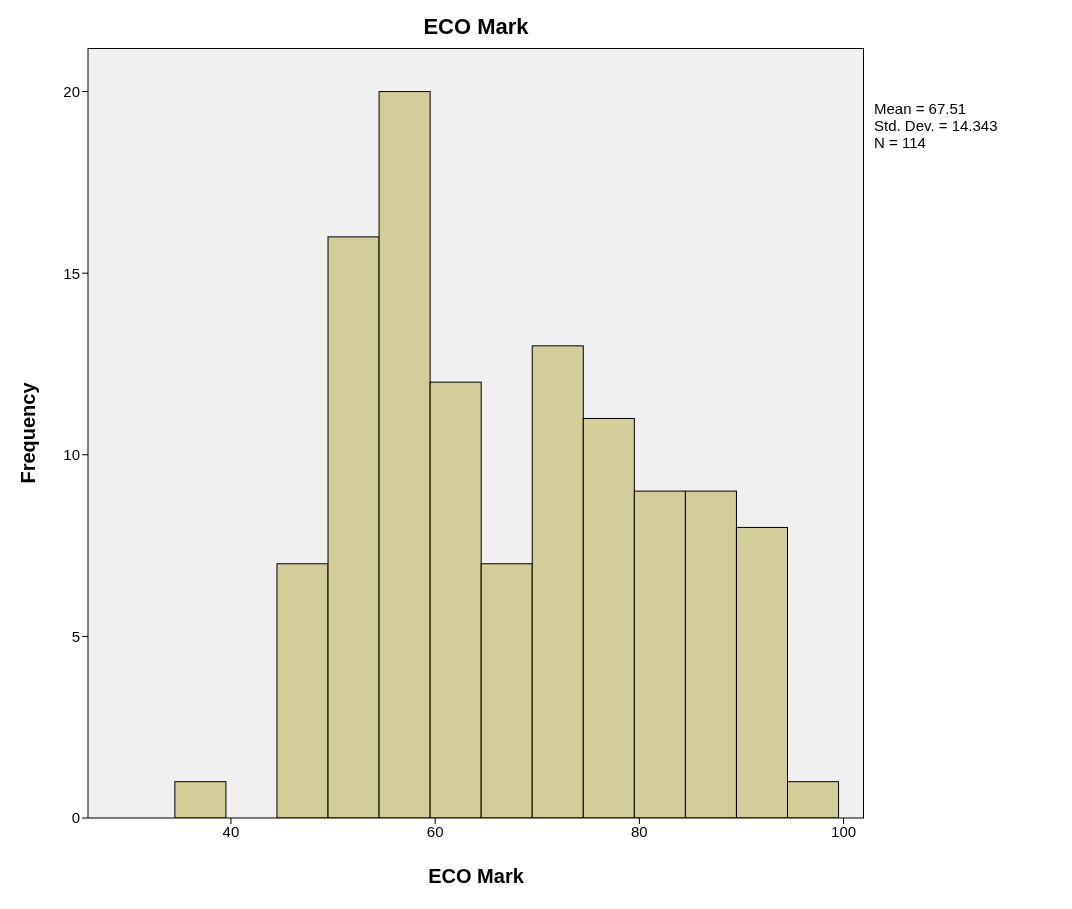  Describe the element at coordinates (28, 432) in the screenshot. I see `y-axis-title: Frequency` at that location.